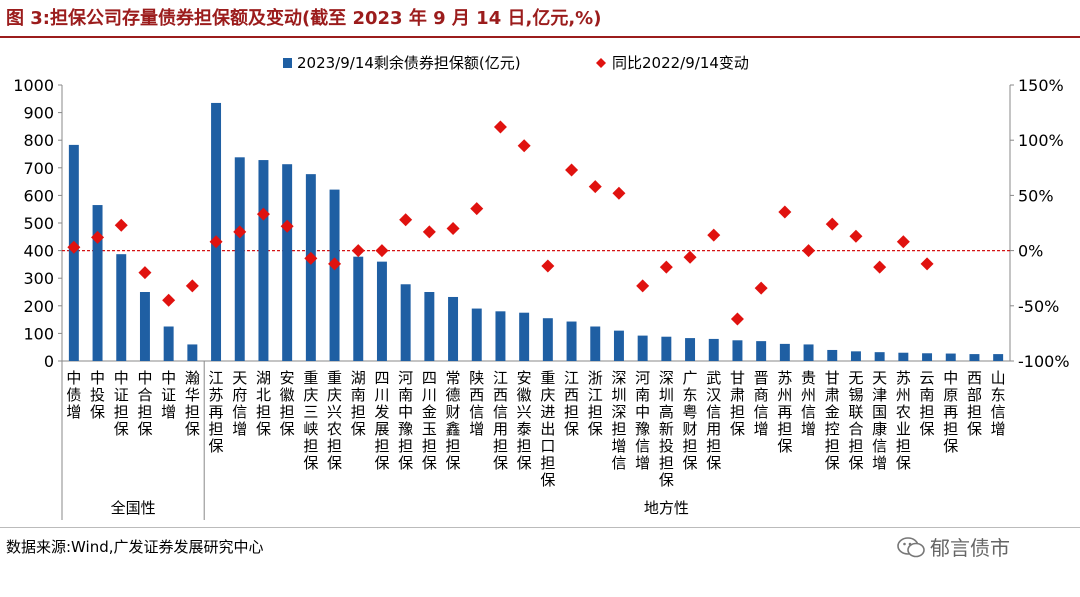 The image size is (1080, 597). What do you see at coordinates (737, 403) in the screenshot?
I see `x-tick-label: 甘肃担保` at bounding box center [737, 403].